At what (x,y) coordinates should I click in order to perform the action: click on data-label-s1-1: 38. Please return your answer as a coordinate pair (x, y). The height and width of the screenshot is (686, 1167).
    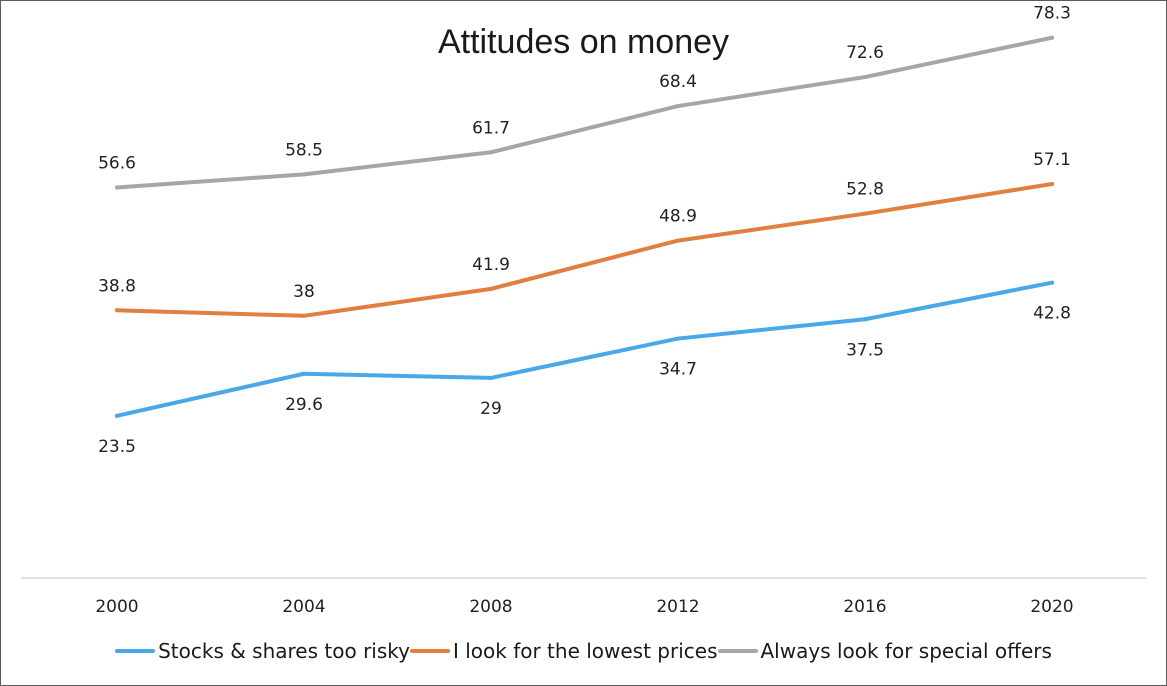
    Looking at the image, I should click on (304, 292).